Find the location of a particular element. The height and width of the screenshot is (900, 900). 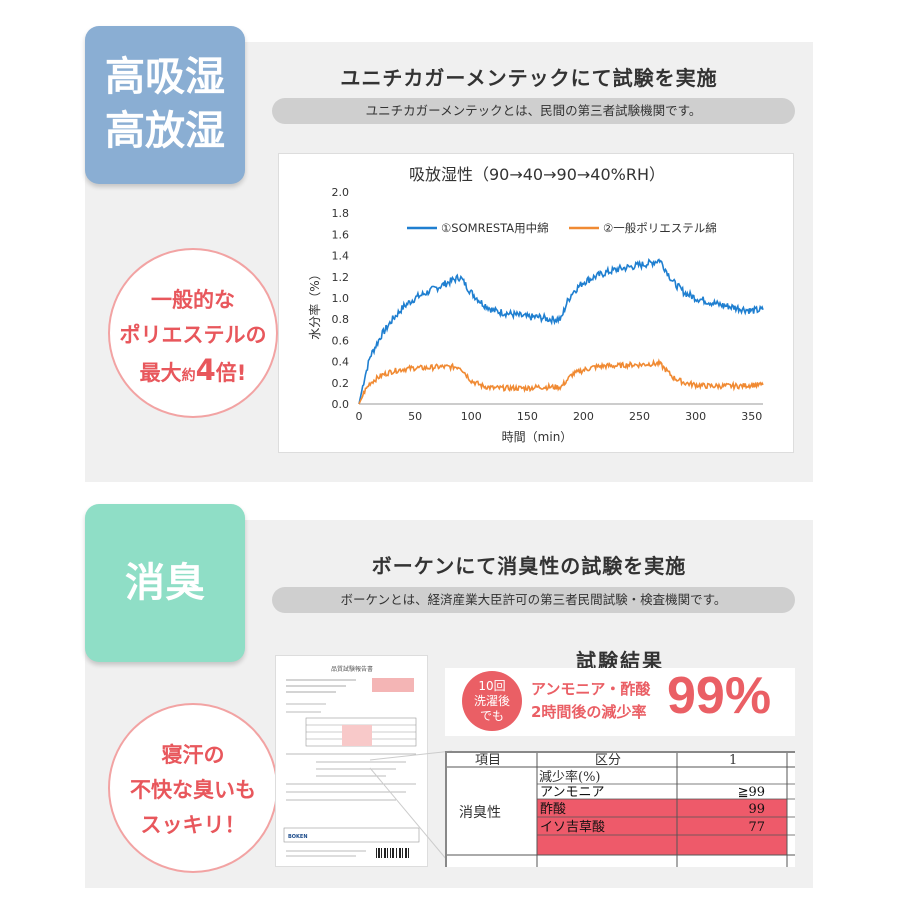

moisture-section-title: ユニチカガーメンテックにて試験を実施 is located at coordinates (529, 78).